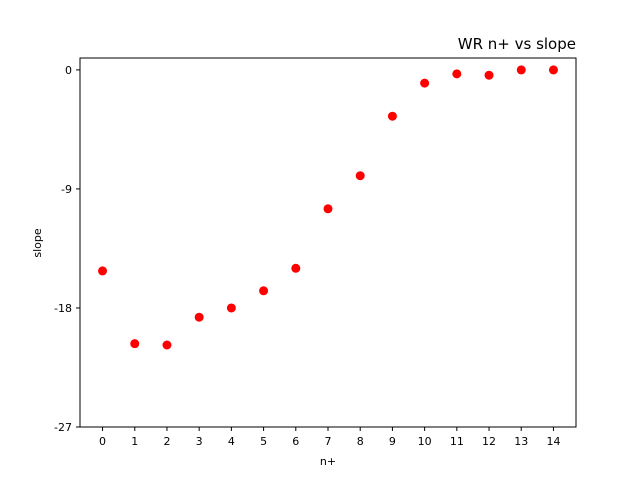 The image size is (640, 480). I want to click on y-tick-label: -27, so click(63, 427).